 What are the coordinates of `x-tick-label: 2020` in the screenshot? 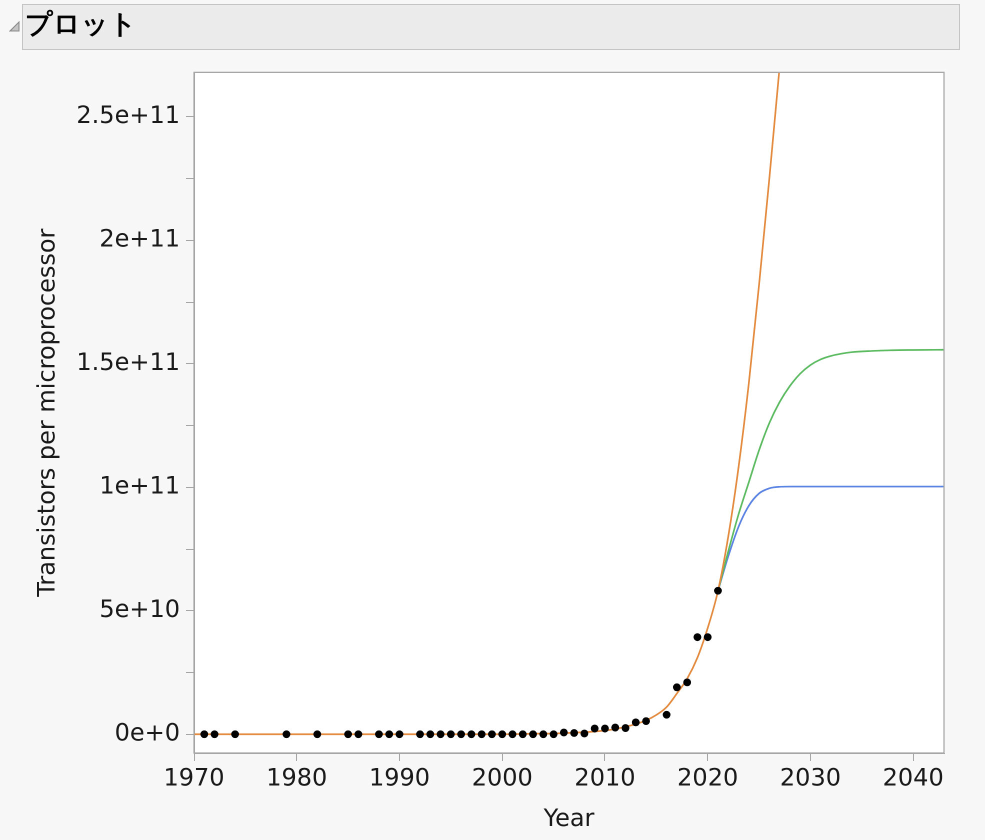 It's located at (707, 778).